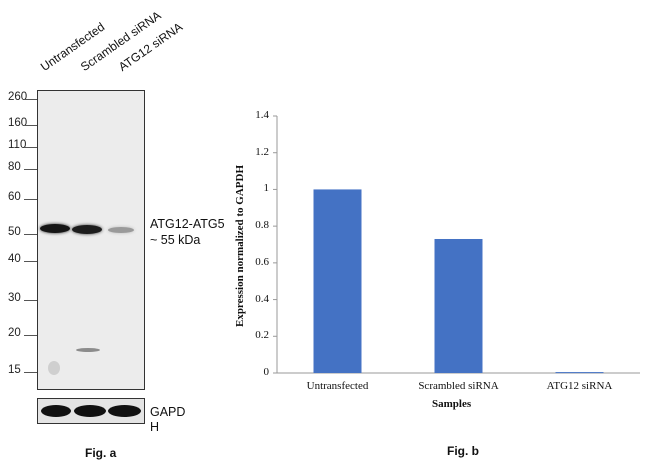 The height and width of the screenshot is (476, 650). I want to click on band-untransfected, so click(55, 228).